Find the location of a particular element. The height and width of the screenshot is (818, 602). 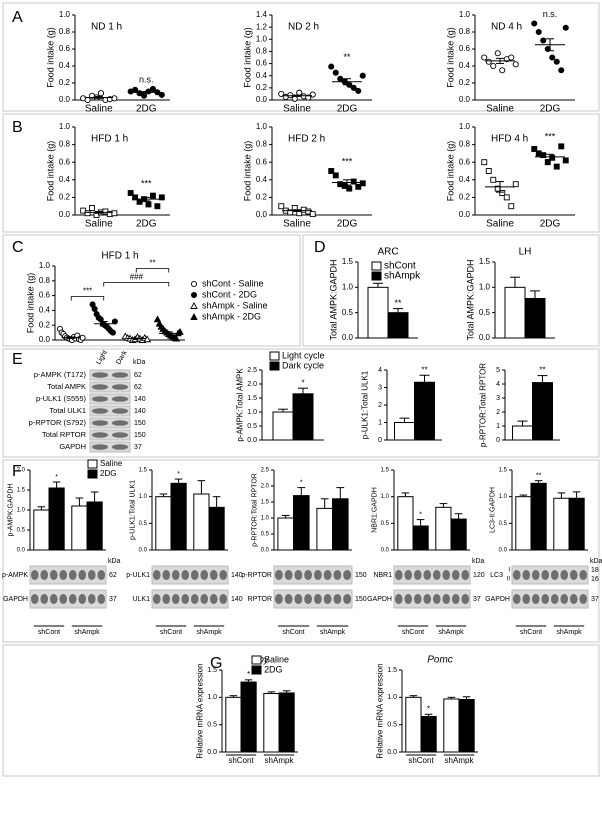

annotation: ### is located at coordinates (137, 277).